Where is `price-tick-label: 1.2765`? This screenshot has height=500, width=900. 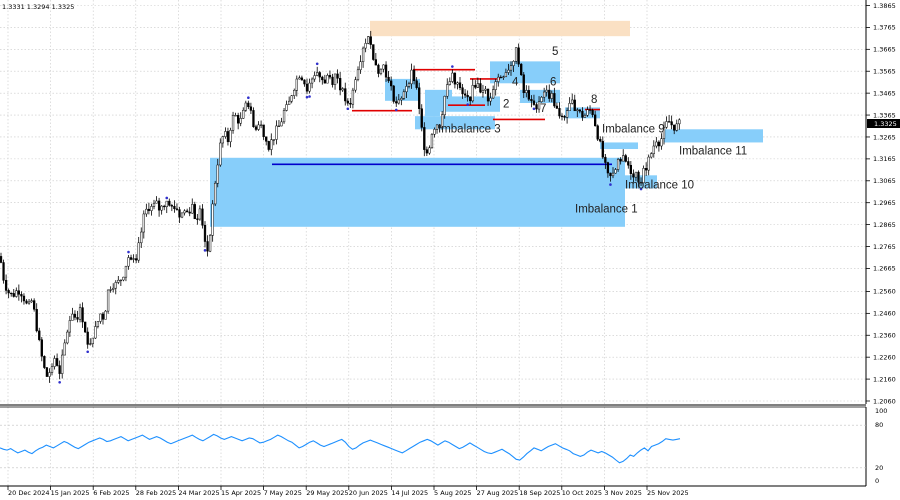
price-tick-label: 1.2765 is located at coordinates (884, 247).